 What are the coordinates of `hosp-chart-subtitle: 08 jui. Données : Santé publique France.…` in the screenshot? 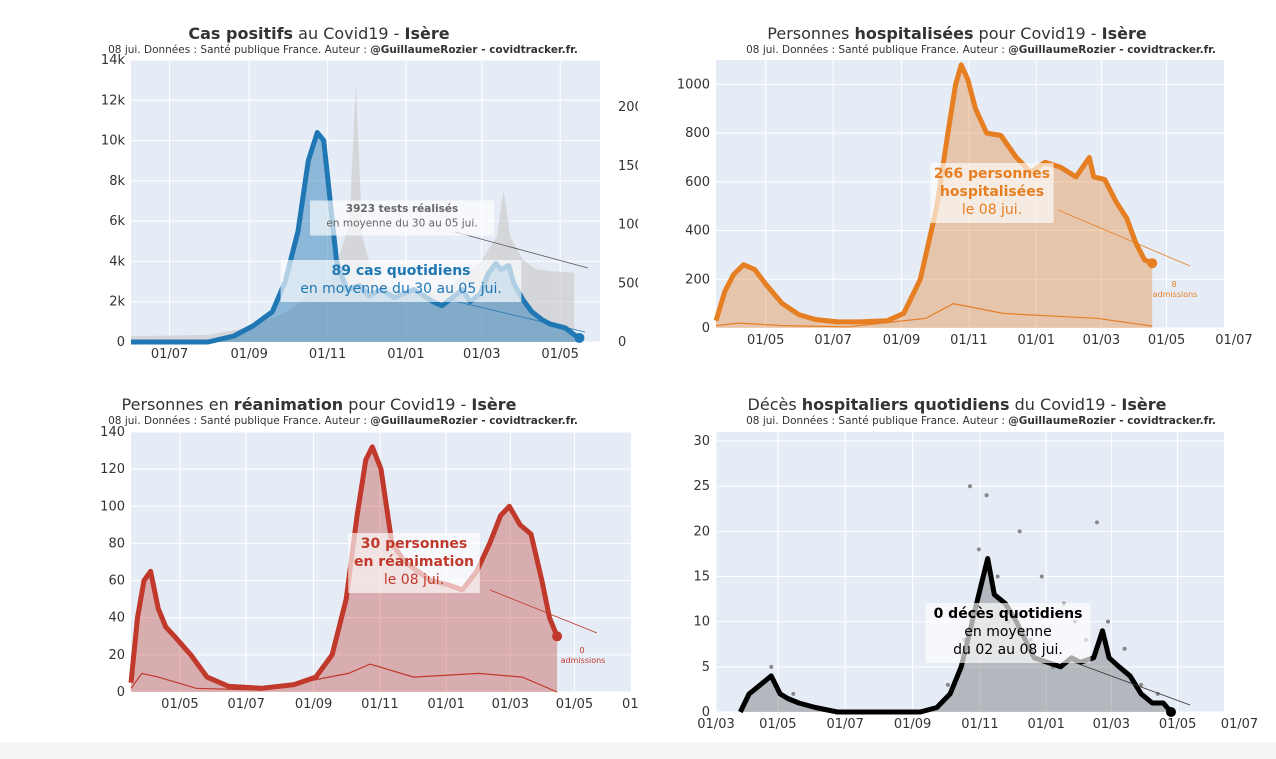 It's located at (981, 50).